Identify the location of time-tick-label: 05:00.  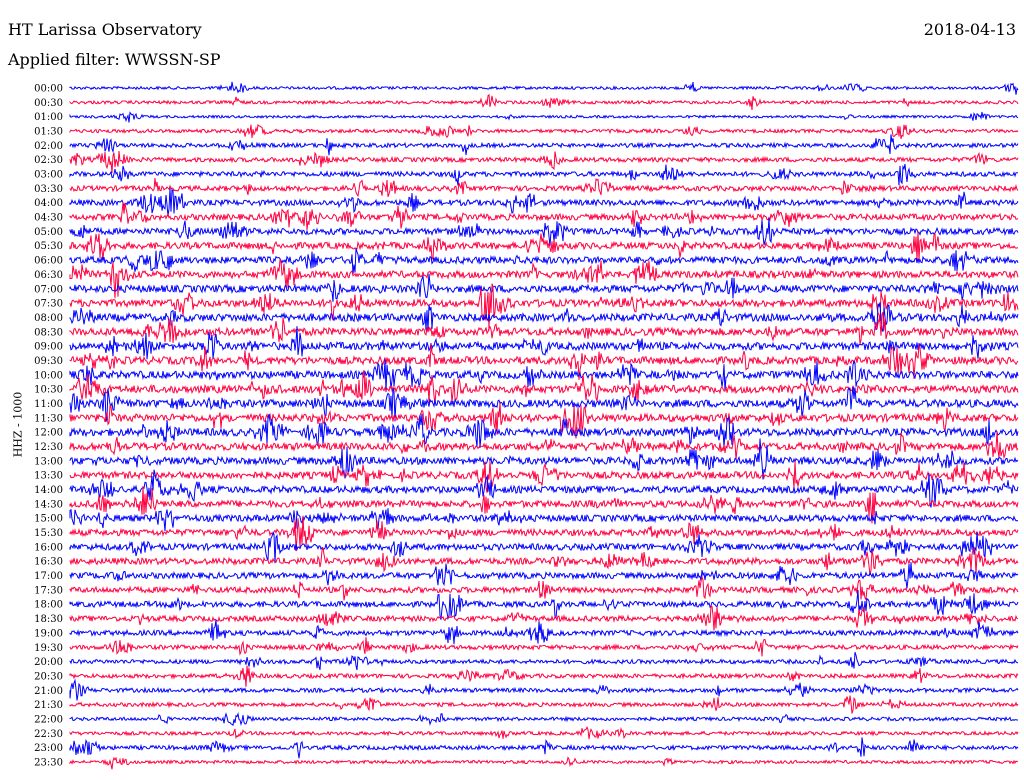
(48, 232).